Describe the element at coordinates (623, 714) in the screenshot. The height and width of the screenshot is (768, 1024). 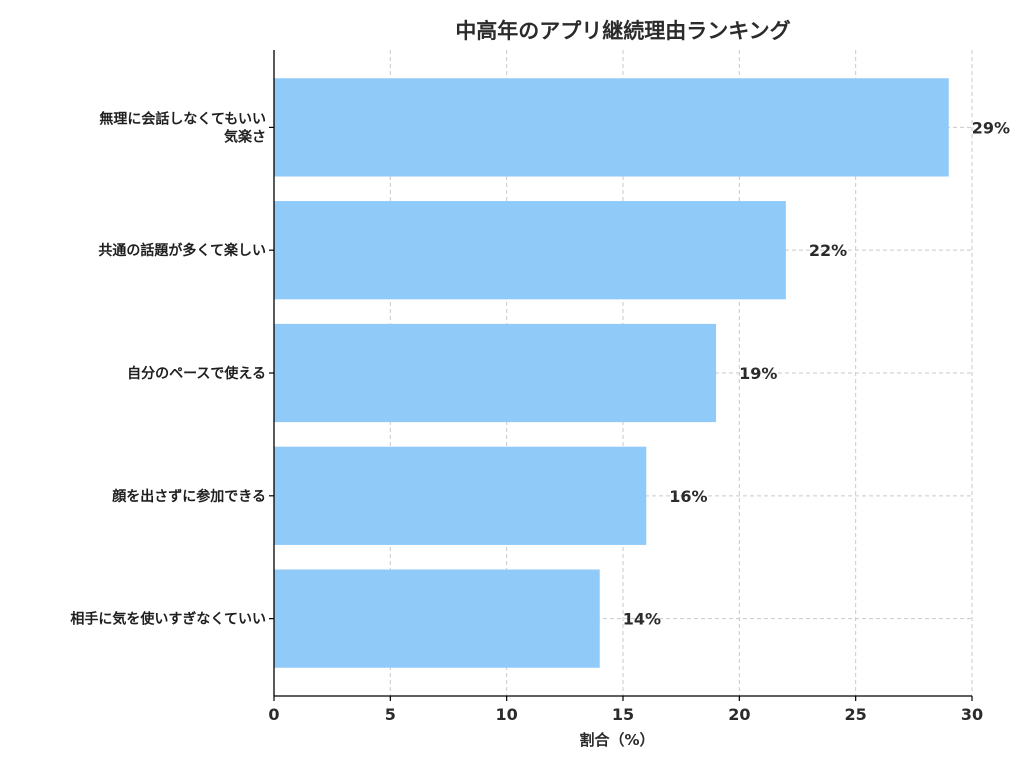
I see `x-tick-label: 15` at that location.